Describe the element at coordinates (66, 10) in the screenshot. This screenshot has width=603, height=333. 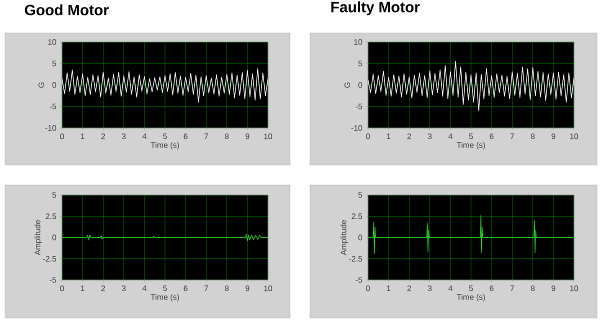
I see `chart-title: Good Motor` at that location.